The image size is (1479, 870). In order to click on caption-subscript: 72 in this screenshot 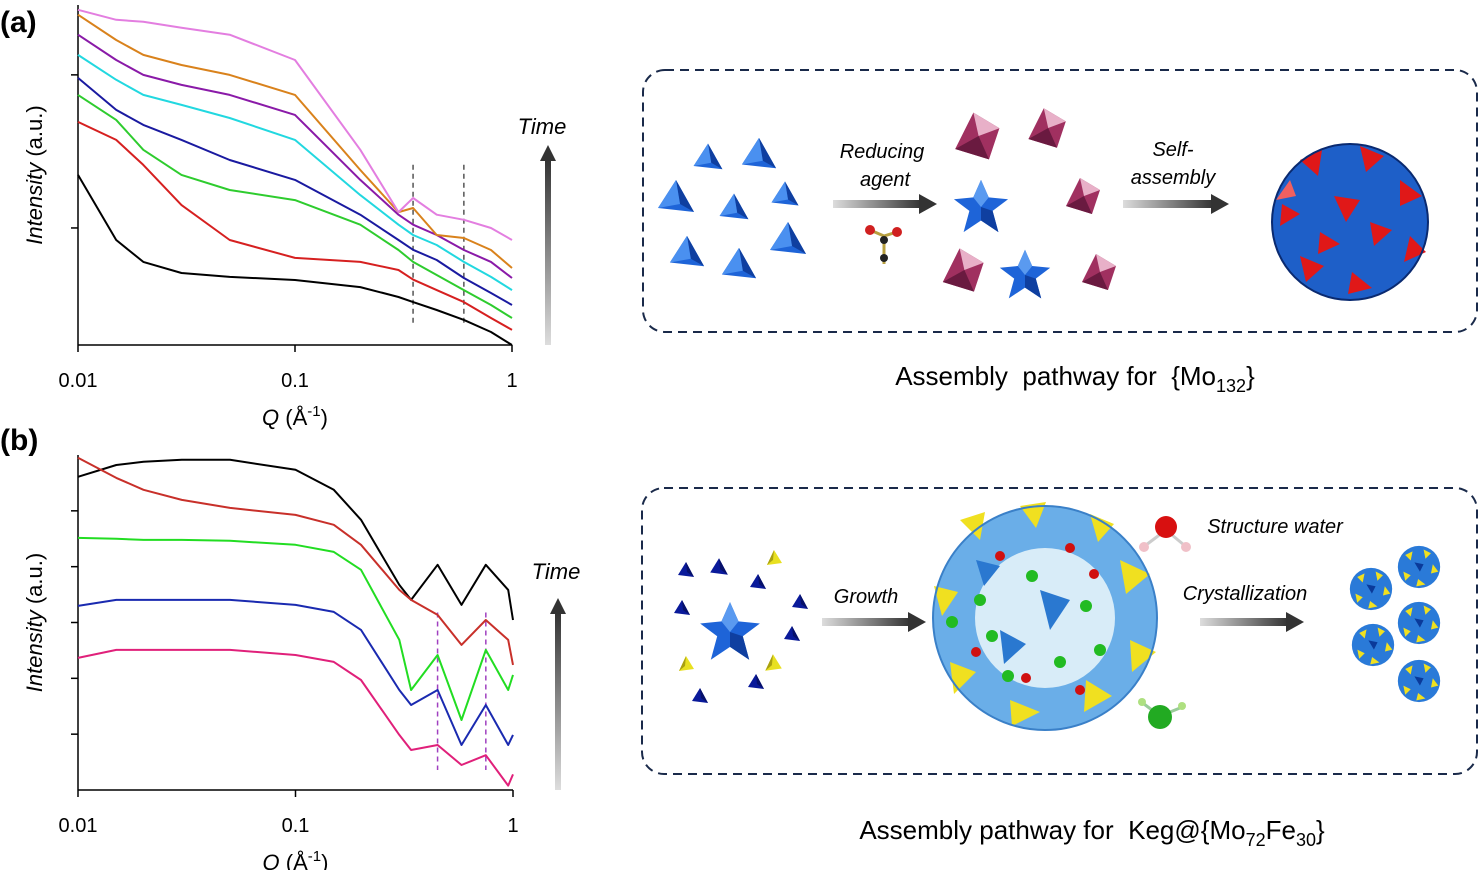, I will do `click(1256, 840)`.